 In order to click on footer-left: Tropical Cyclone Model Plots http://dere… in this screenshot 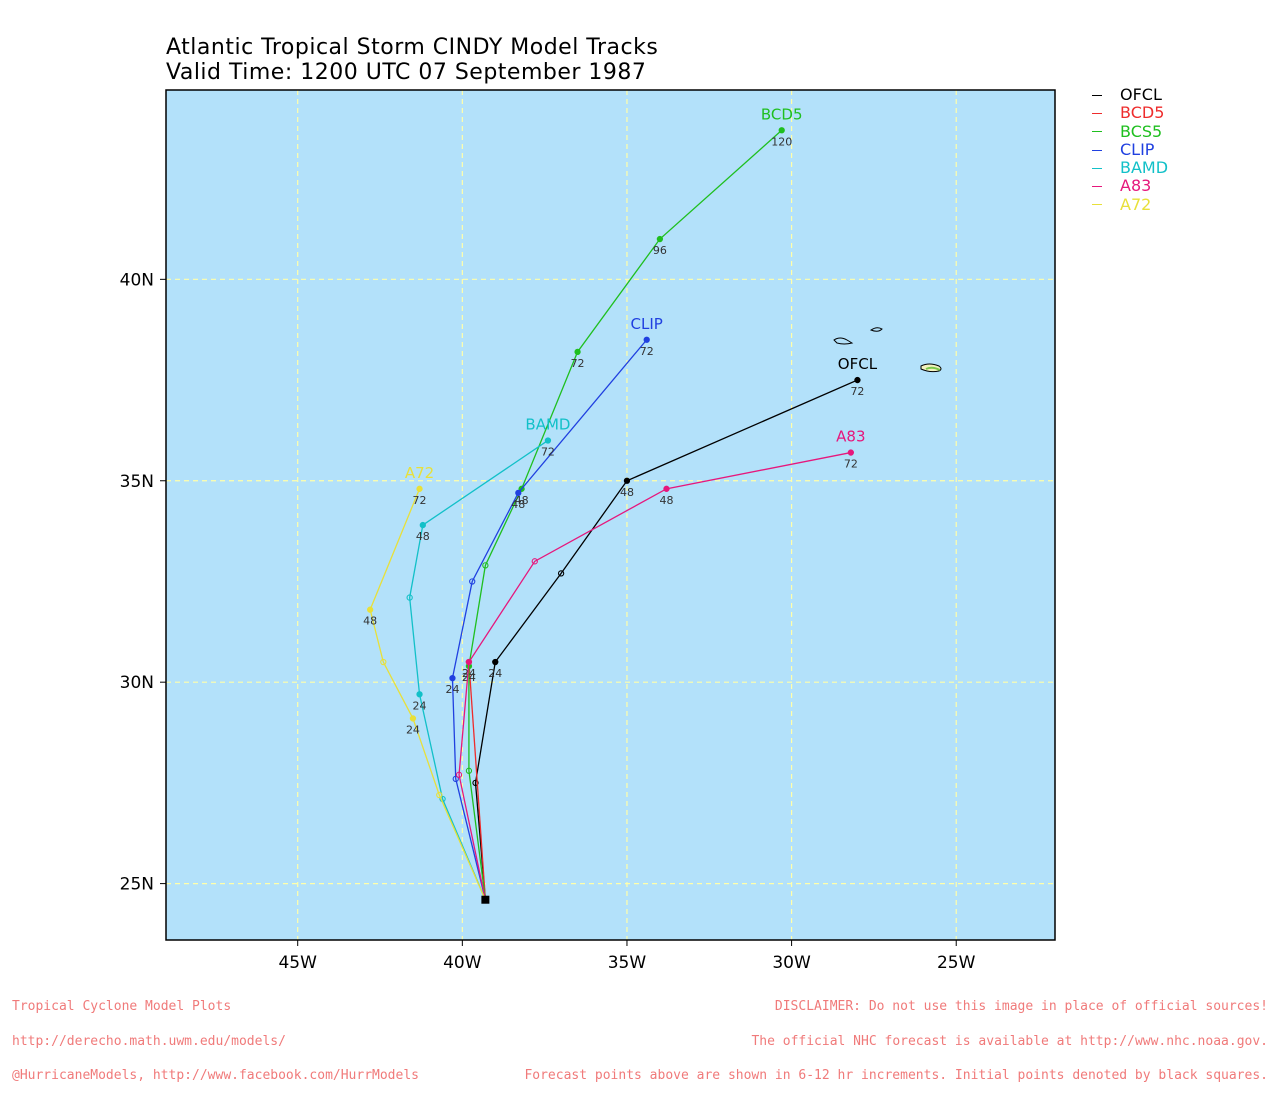, I will do `click(215, 1035)`.